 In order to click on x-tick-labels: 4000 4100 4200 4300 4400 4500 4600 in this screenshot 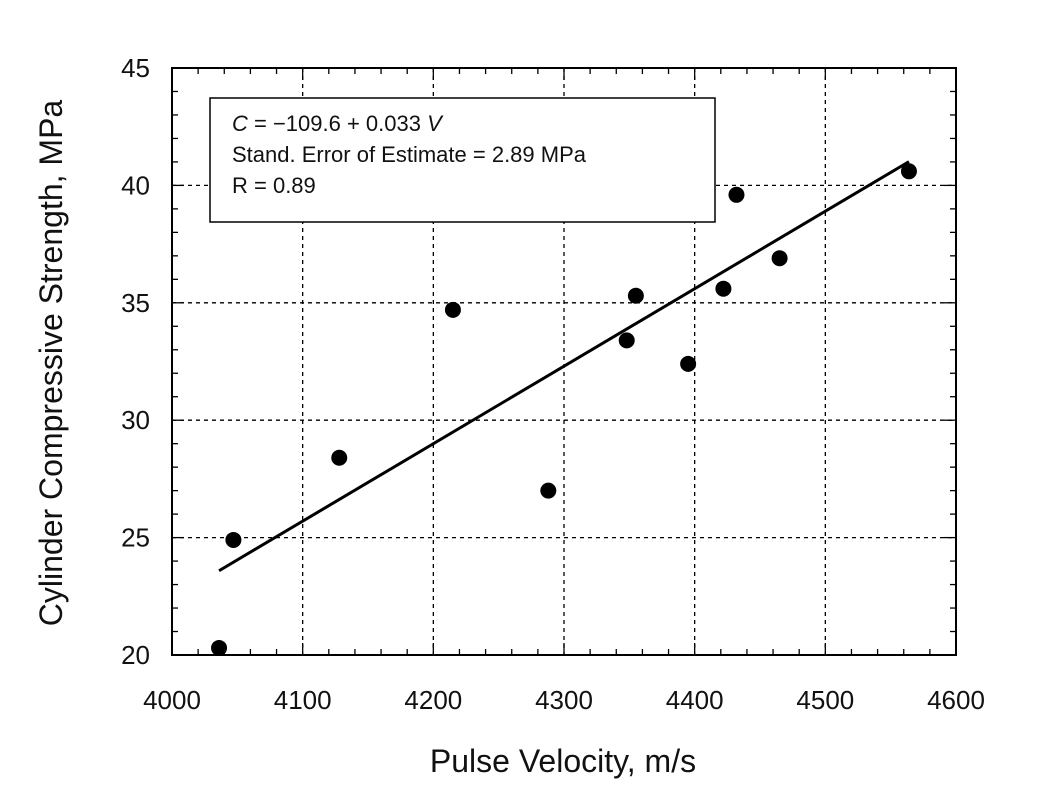, I will do `click(564, 700)`.